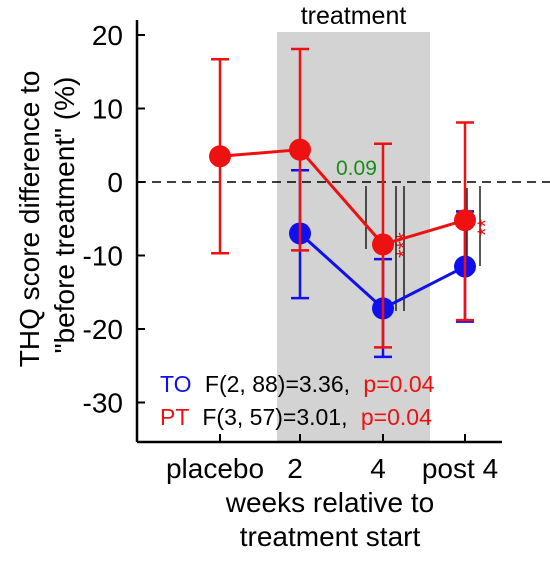 The image size is (550, 562). Describe the element at coordinates (423, 248) in the screenshot. I see `significance-brackets` at that location.